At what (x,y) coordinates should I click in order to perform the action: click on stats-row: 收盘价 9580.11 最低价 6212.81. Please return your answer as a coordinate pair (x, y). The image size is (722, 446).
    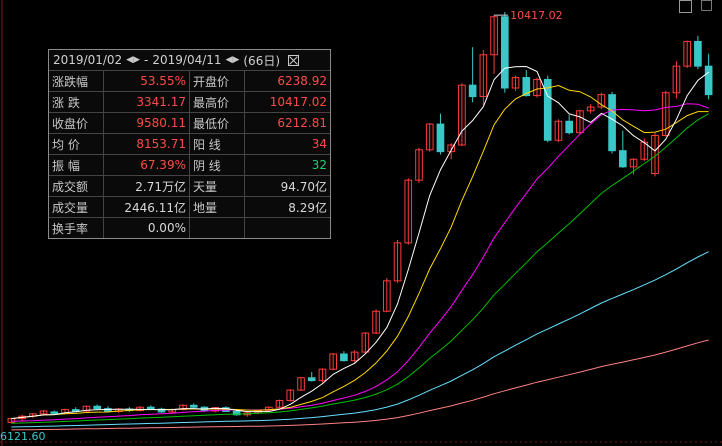
    Looking at the image, I should click on (189, 123).